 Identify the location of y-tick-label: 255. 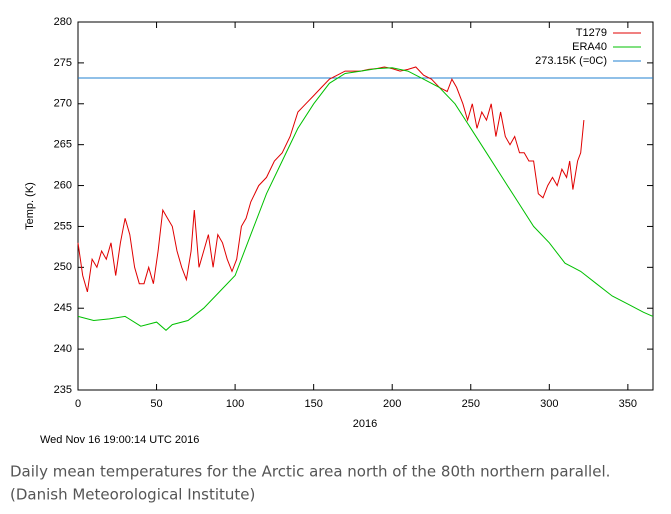
(63, 226).